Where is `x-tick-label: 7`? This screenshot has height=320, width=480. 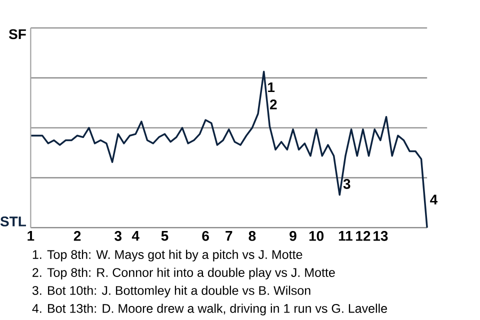 x-tick-label: 7 is located at coordinates (229, 236).